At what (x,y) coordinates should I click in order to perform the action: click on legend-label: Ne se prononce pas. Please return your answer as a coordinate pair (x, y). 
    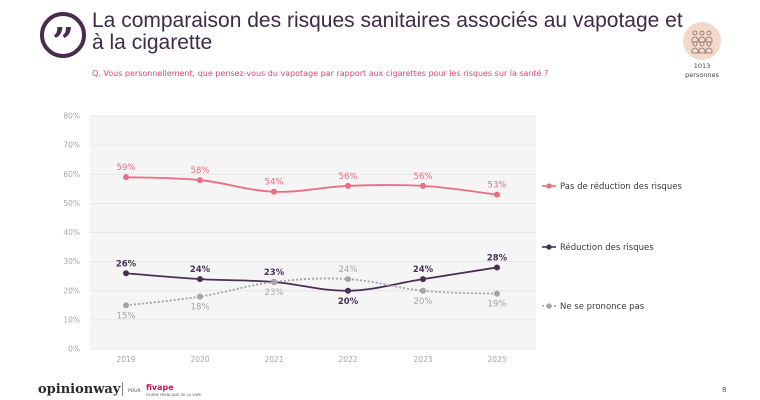
    Looking at the image, I should click on (602, 307).